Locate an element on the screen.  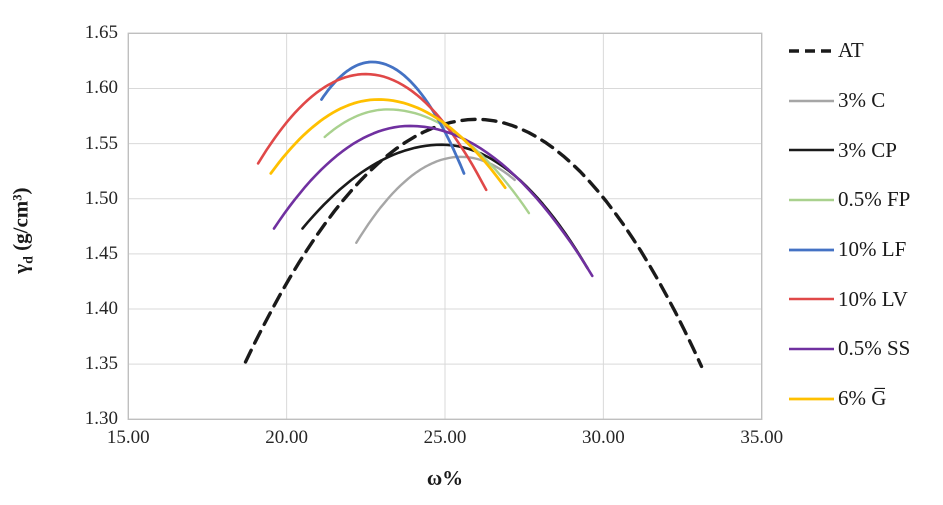
gamma-subscript: d is located at coordinates (29, 260).